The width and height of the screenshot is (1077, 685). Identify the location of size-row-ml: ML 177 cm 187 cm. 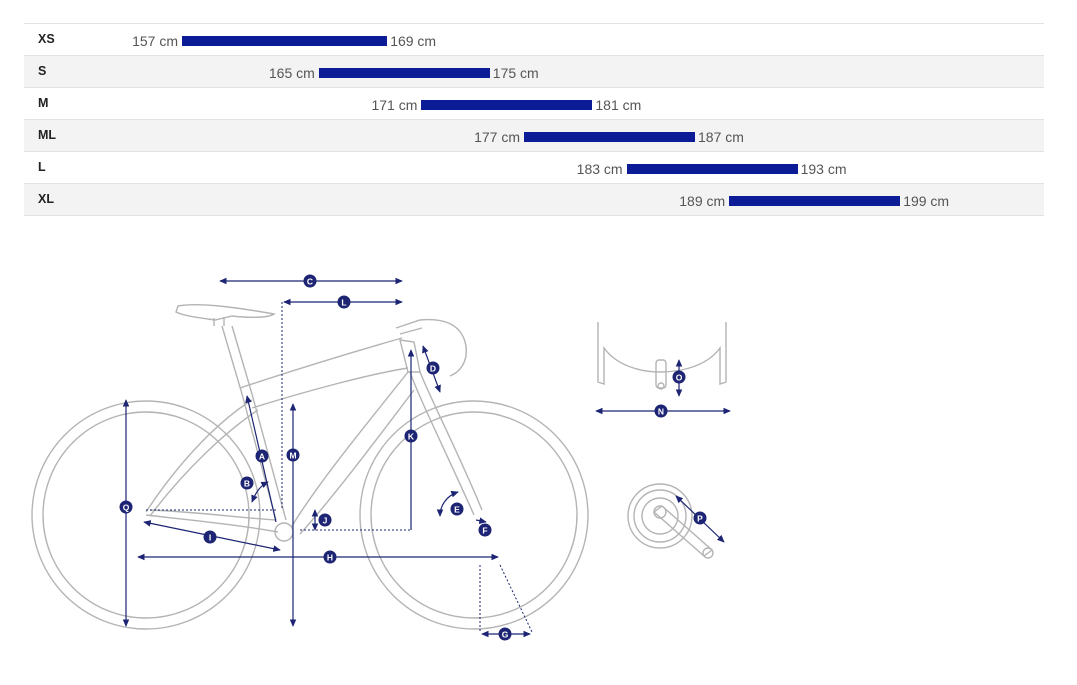
(534, 136).